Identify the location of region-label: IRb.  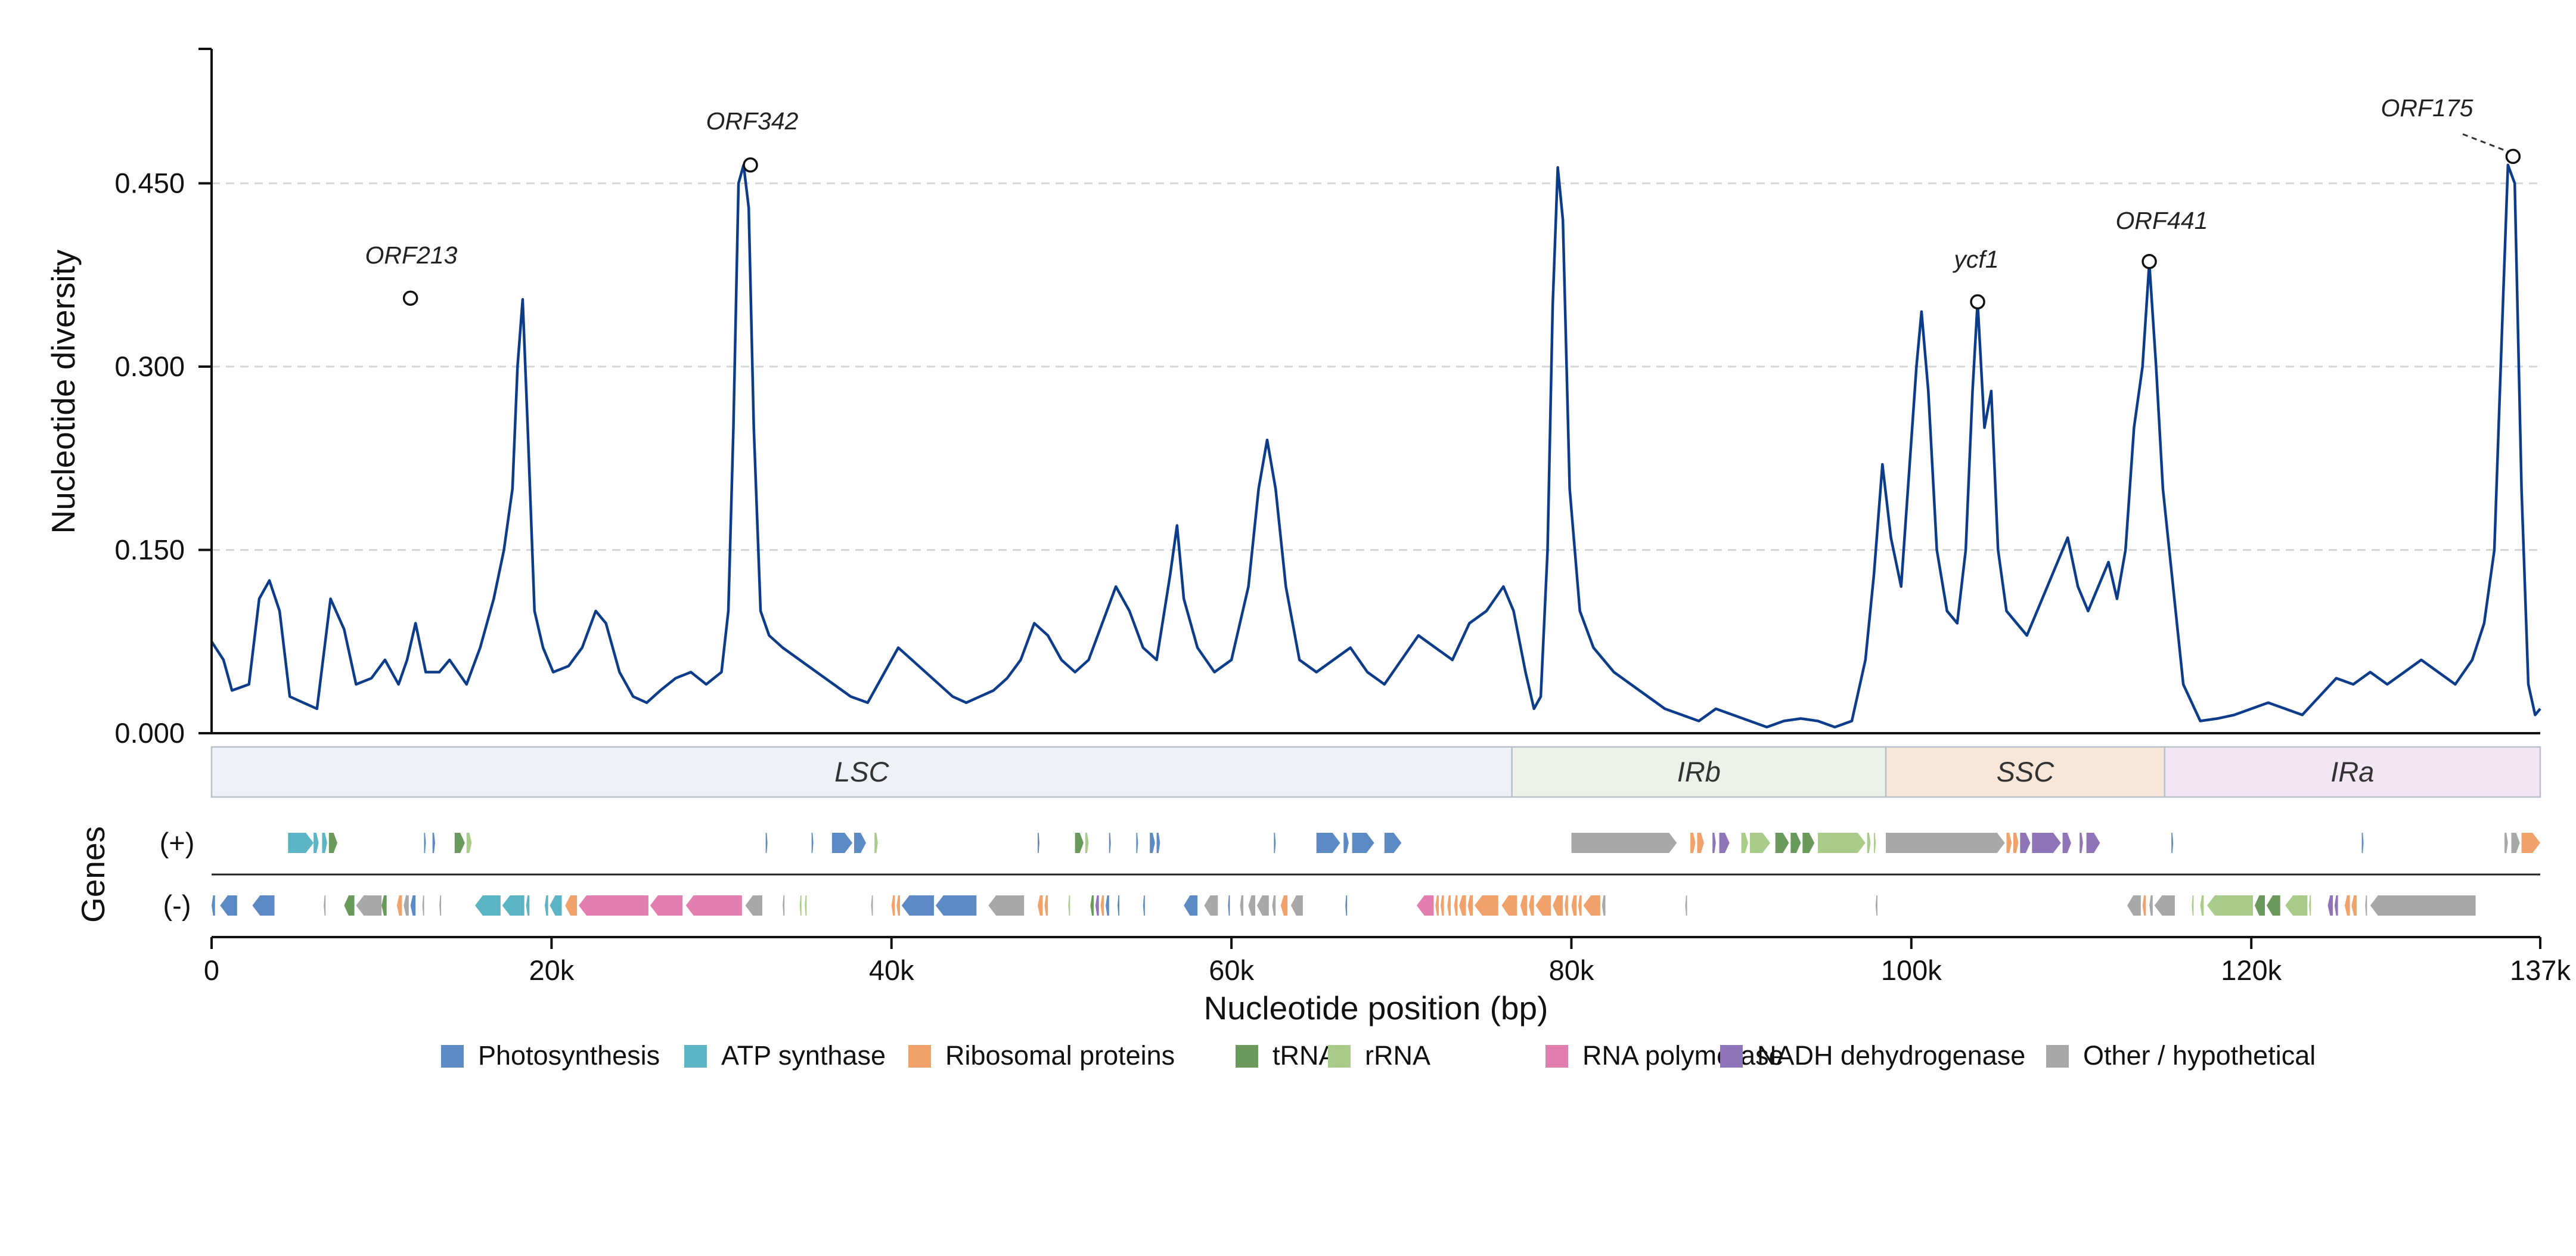
(1699, 771).